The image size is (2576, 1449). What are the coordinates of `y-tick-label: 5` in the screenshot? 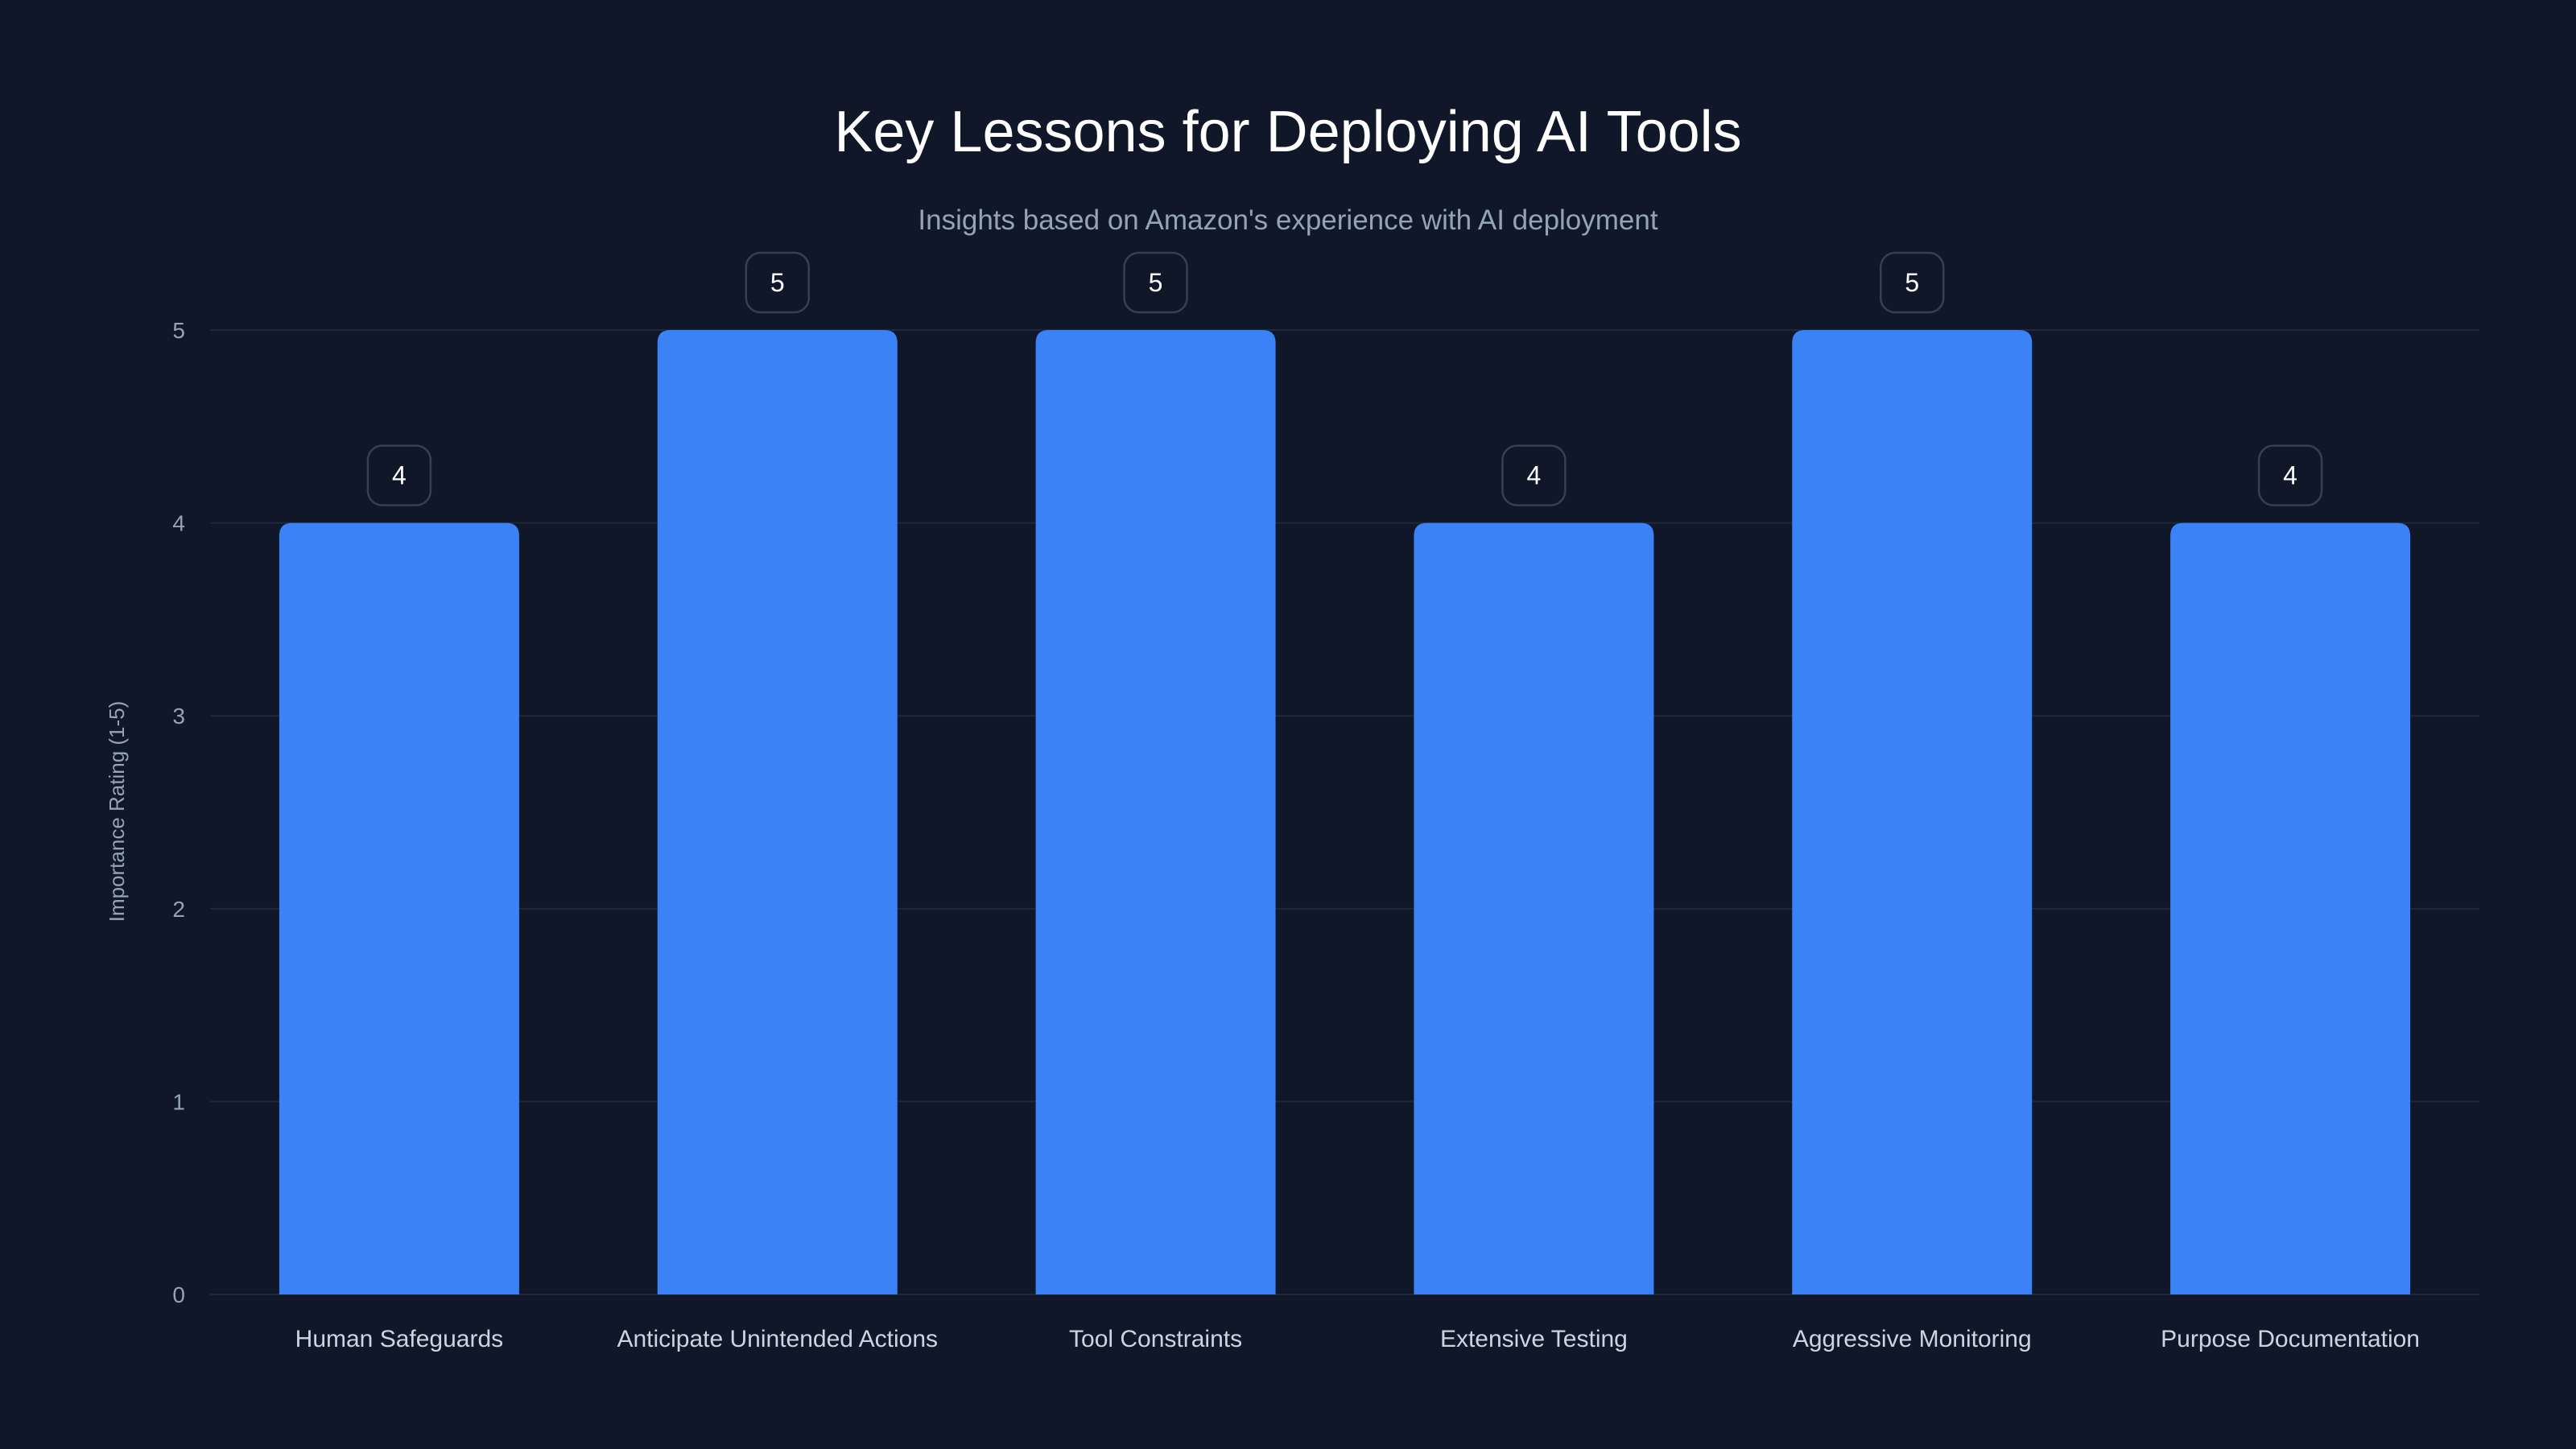 It's located at (178, 330).